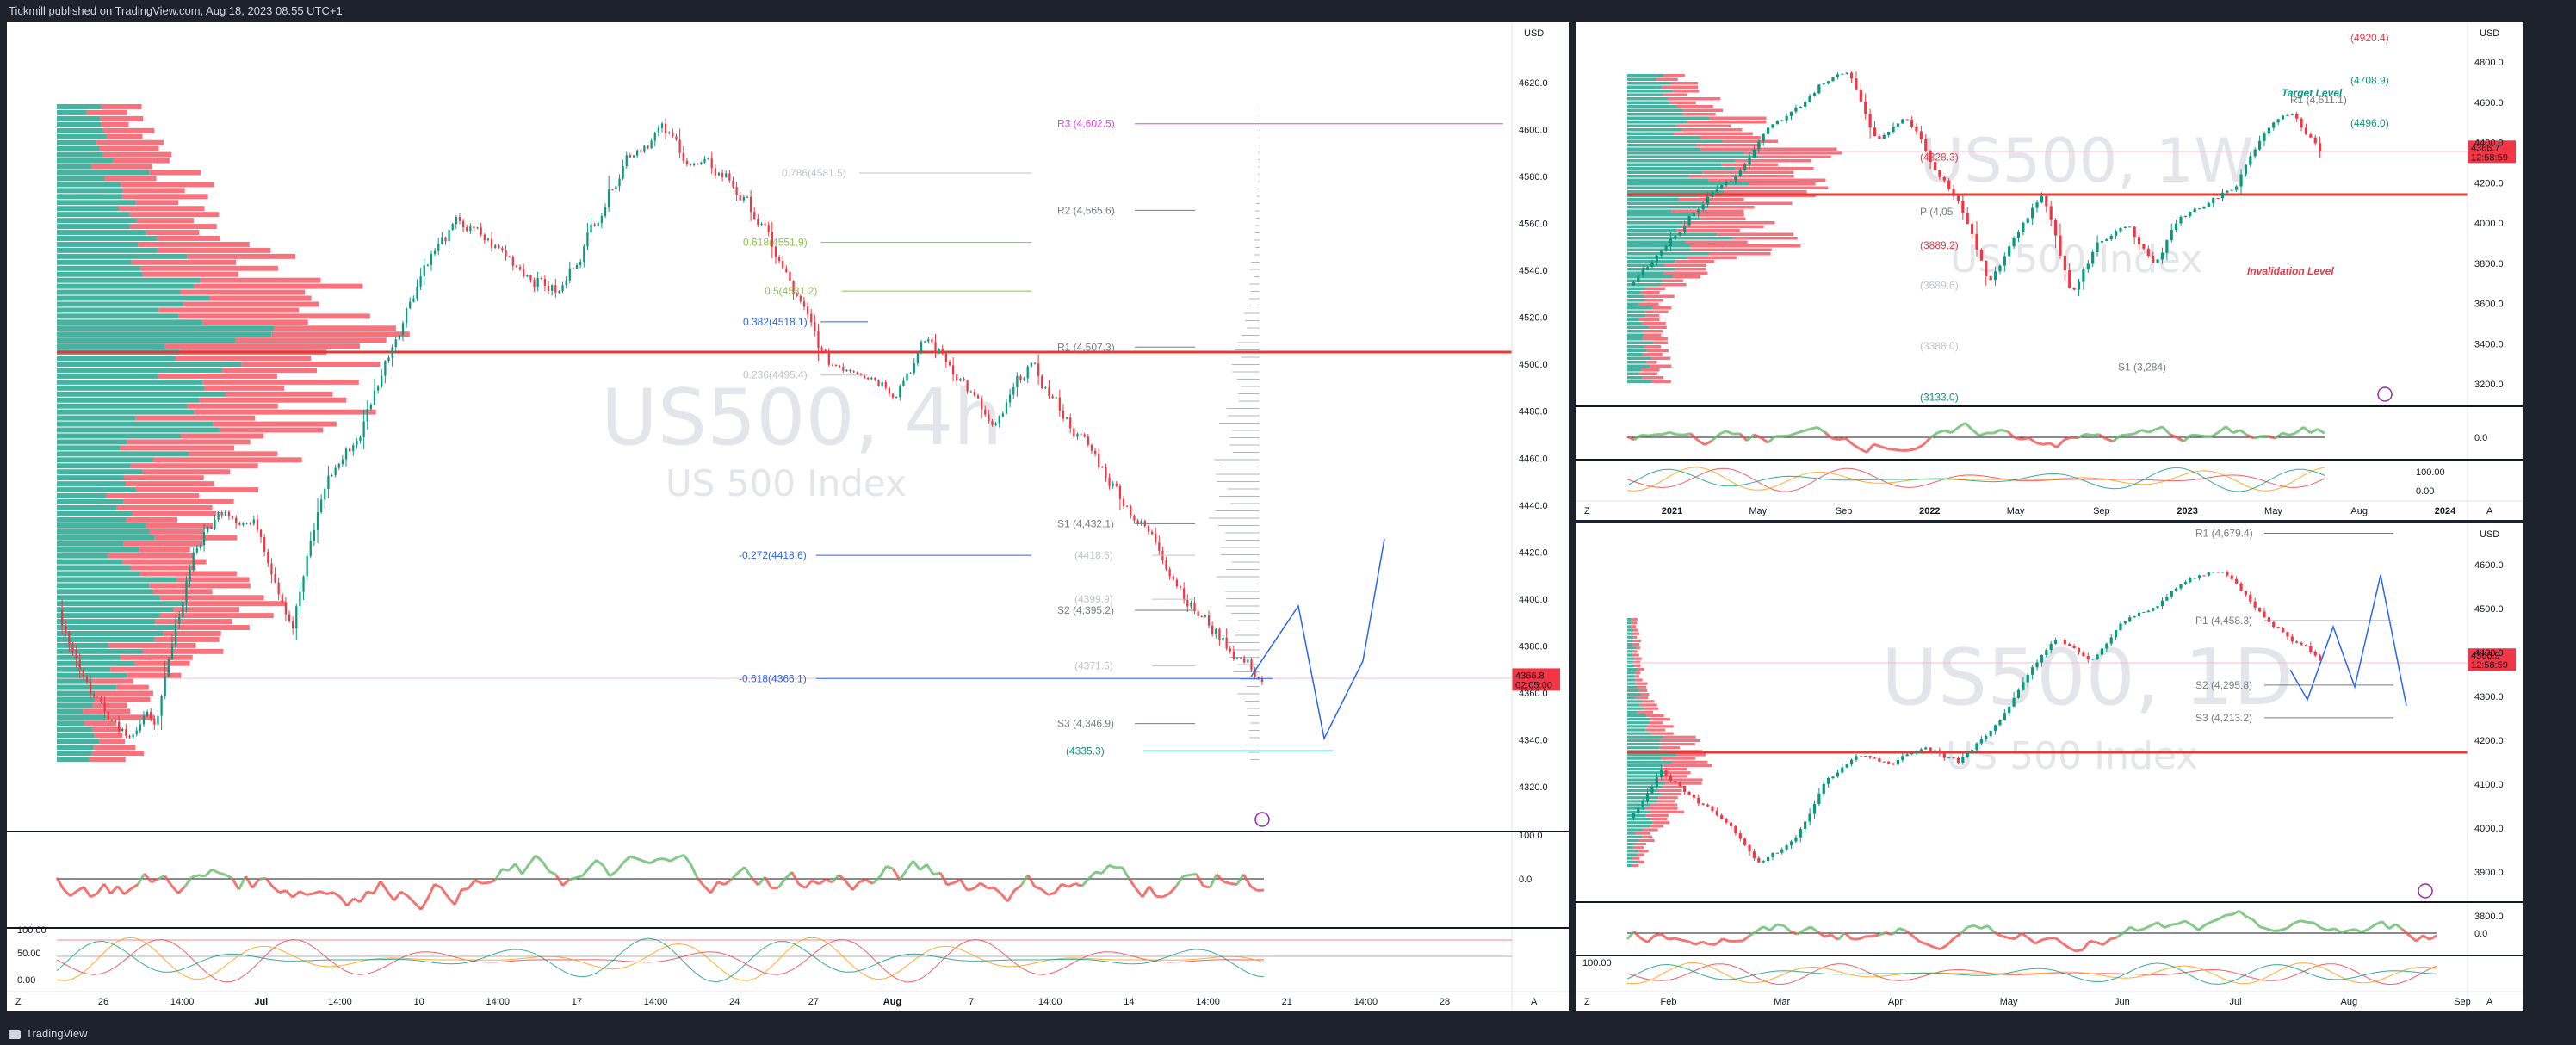  What do you see at coordinates (1536, 680) in the screenshot?
I see `last-price-tag` at bounding box center [1536, 680].